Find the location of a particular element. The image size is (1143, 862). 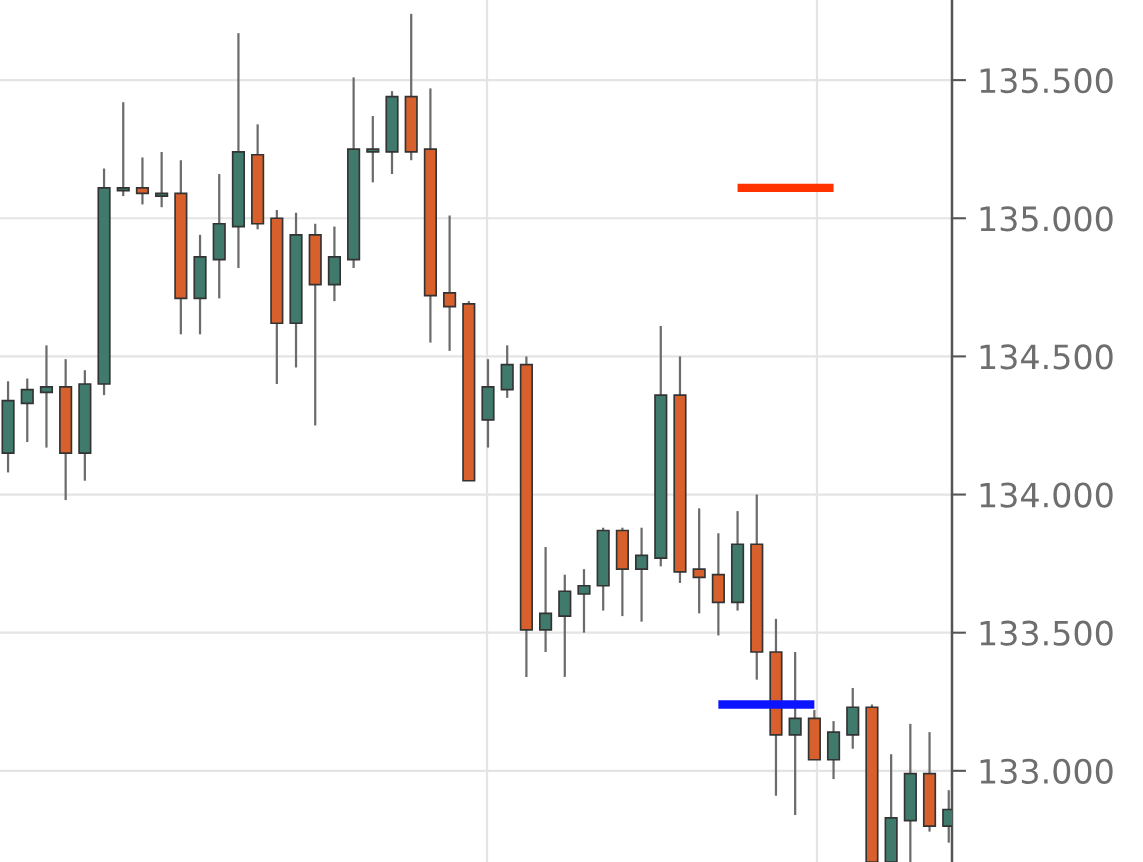

y-tick-label: 133.000 is located at coordinates (1046, 771).